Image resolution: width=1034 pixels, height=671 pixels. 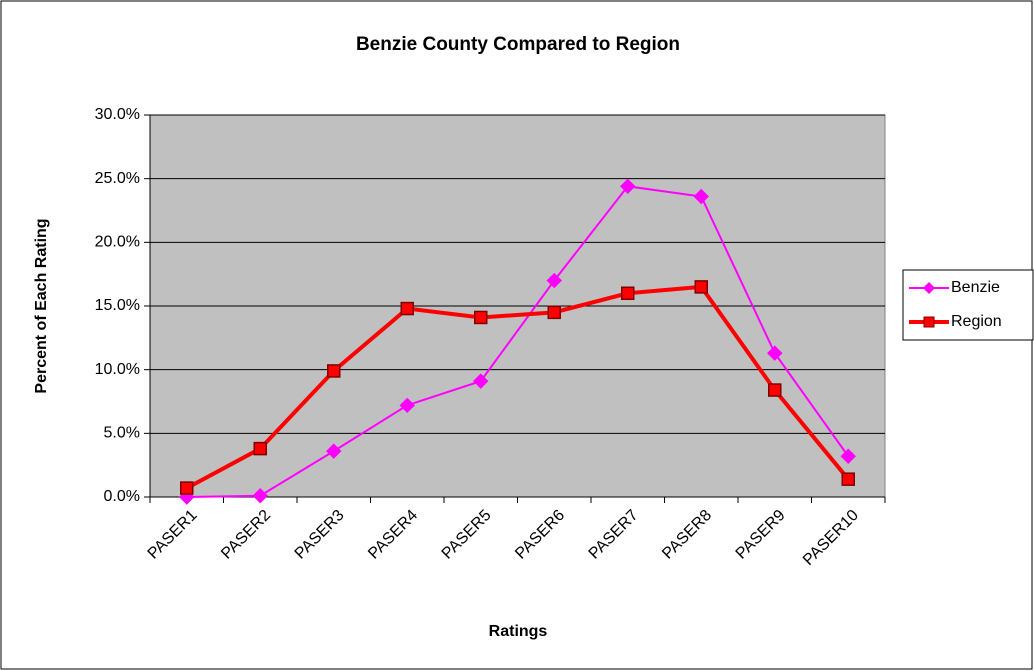 I want to click on y-tick-label: 20.0%, so click(x=117, y=242).